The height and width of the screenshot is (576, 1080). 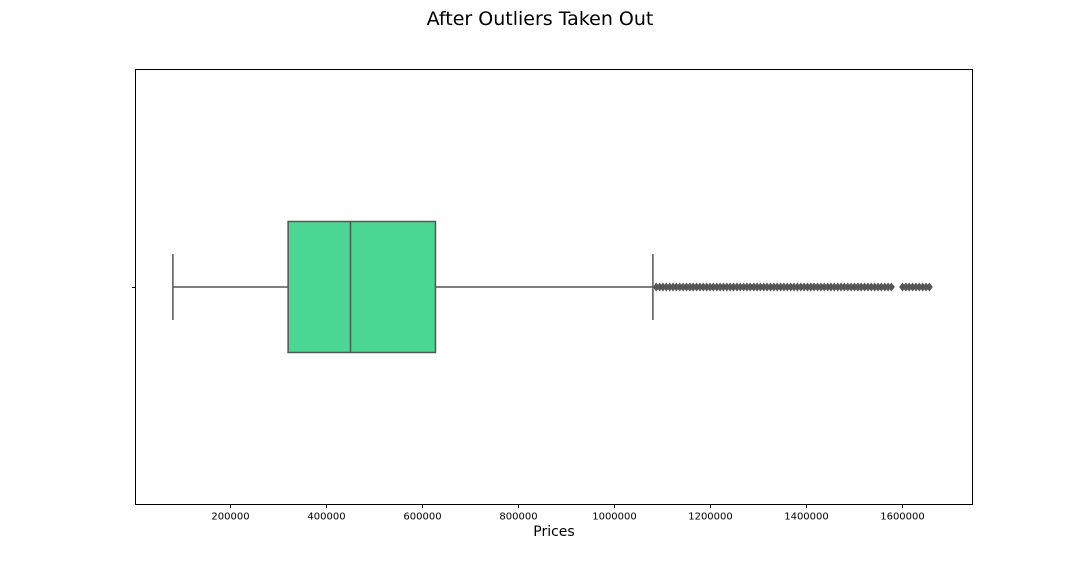 I want to click on box-plot, so click(x=413, y=287).